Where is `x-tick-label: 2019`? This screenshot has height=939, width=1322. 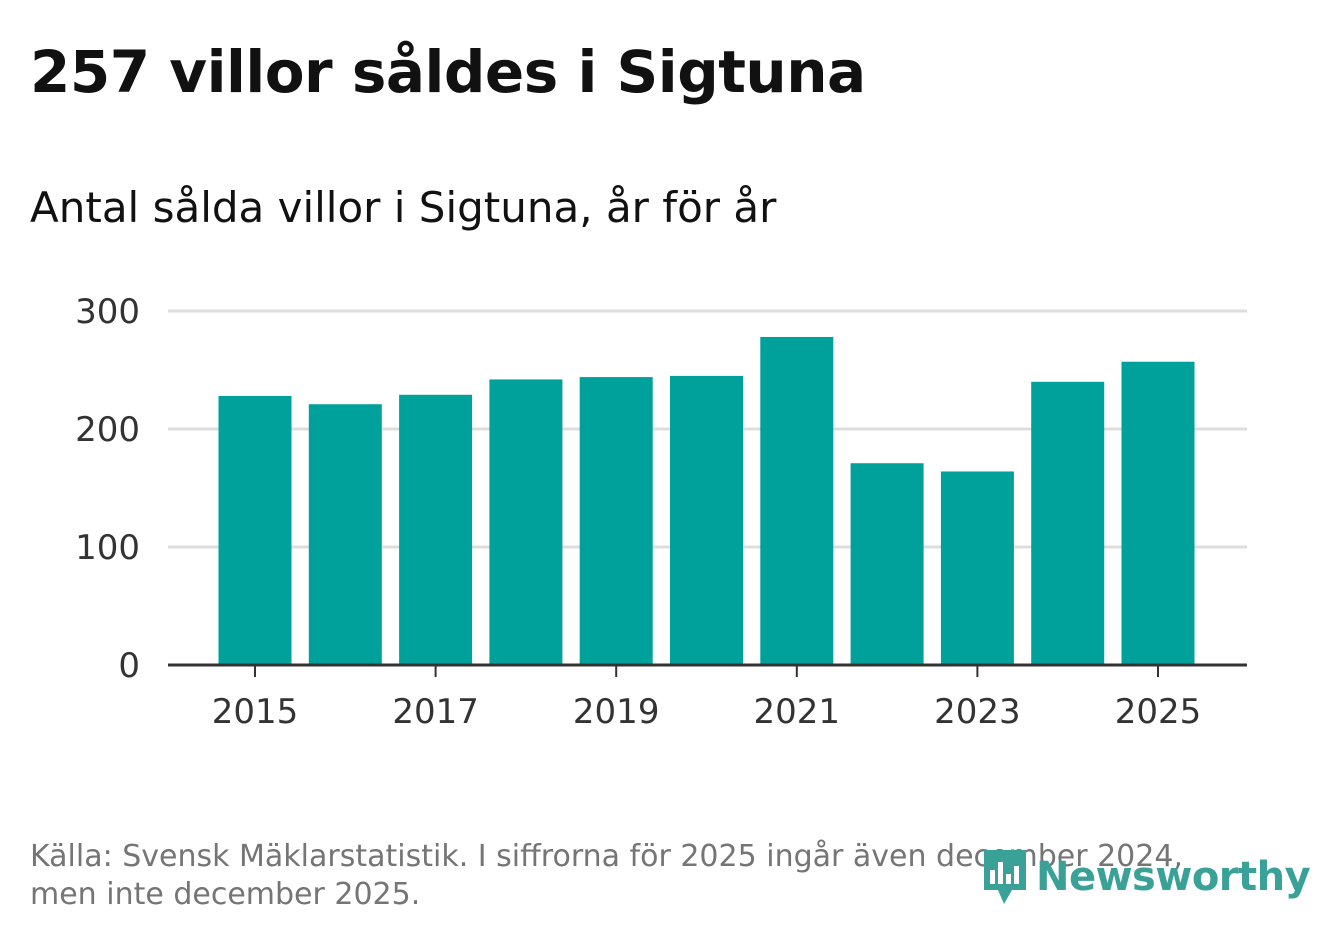
x-tick-label: 2019 is located at coordinates (616, 712).